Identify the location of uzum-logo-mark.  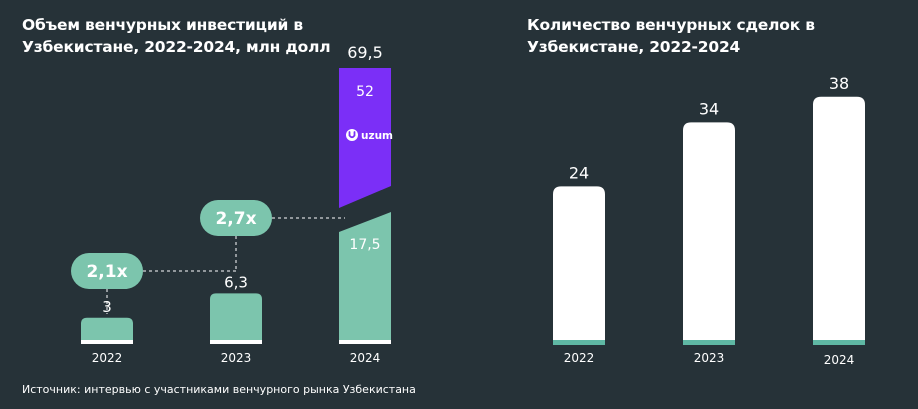
(352, 135).